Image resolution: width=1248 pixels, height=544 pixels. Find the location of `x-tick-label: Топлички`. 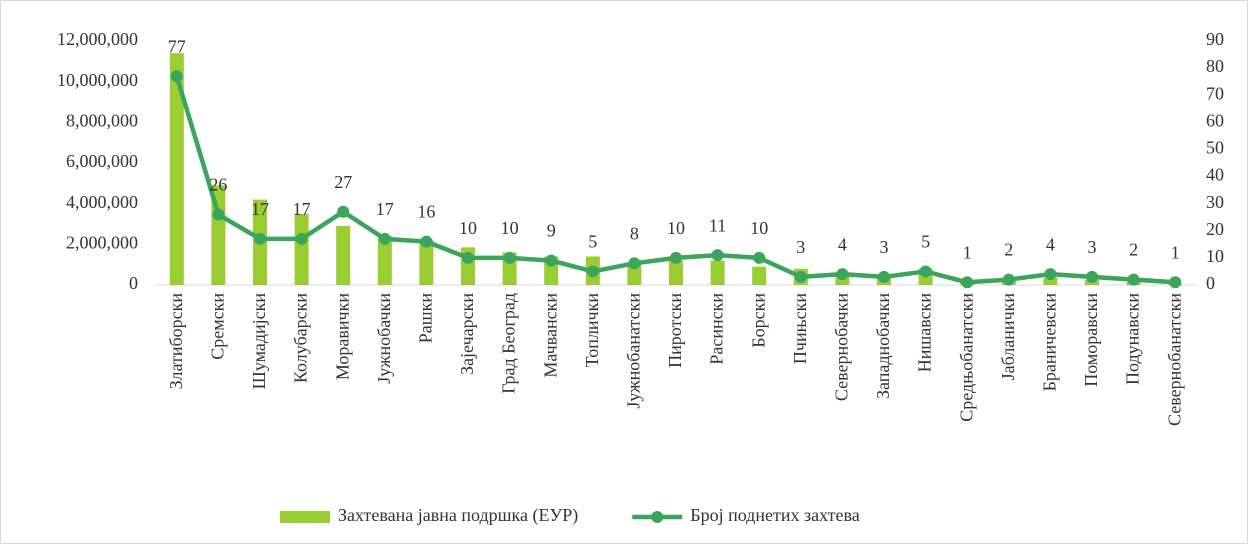

x-tick-label: Топлички is located at coordinates (592, 330).